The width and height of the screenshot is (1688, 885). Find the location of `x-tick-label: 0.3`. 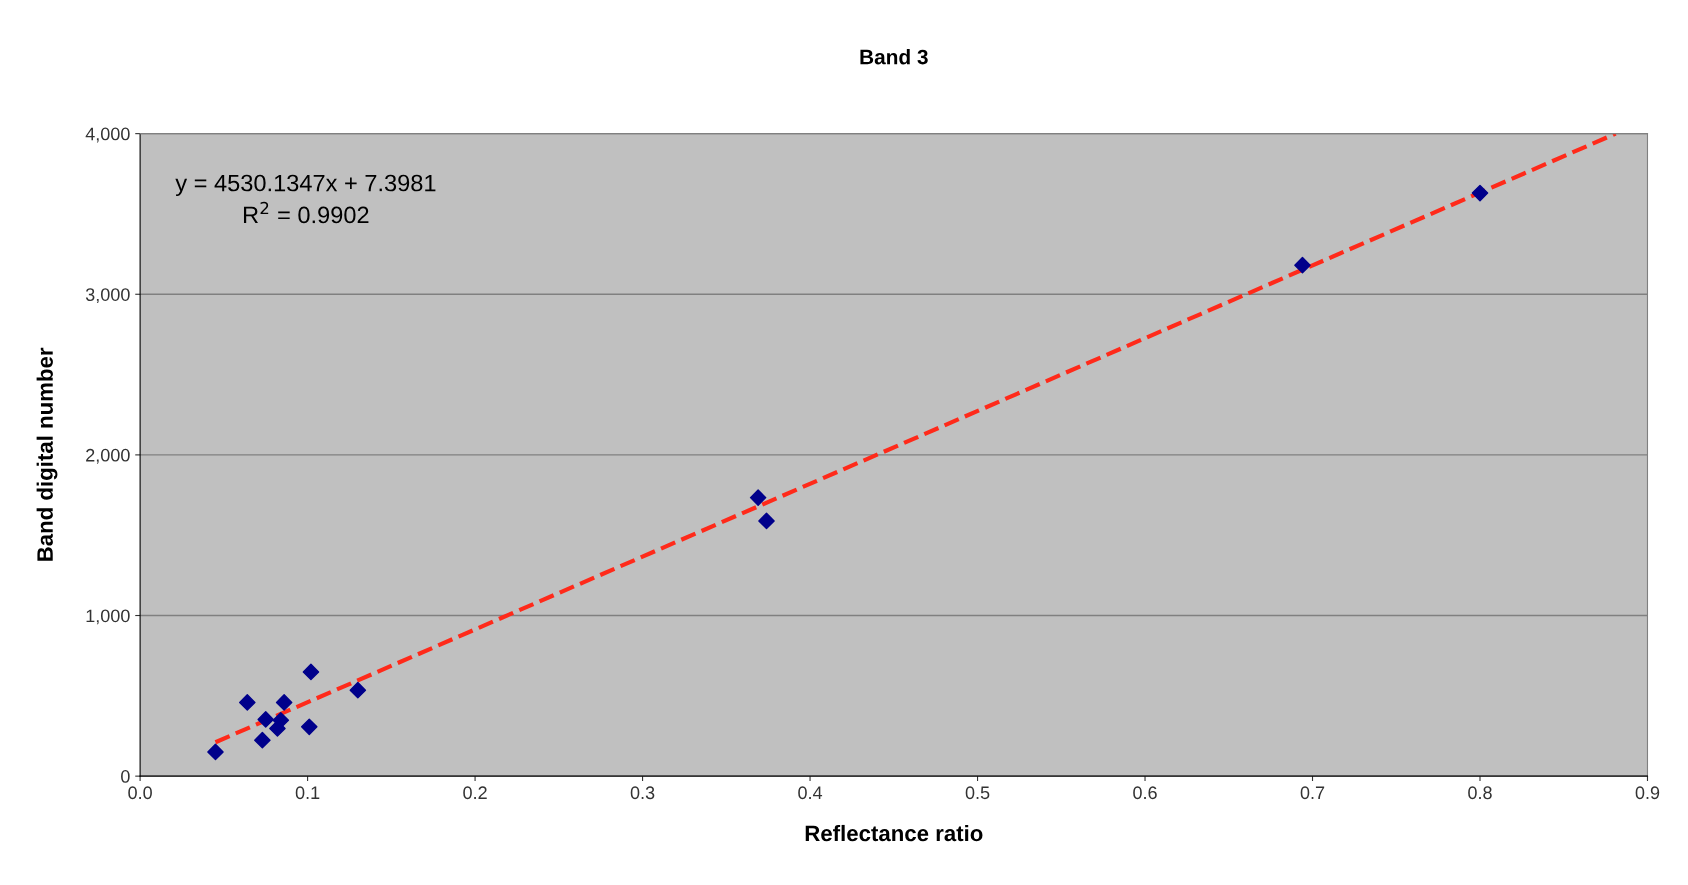

x-tick-label: 0.3 is located at coordinates (642, 793).